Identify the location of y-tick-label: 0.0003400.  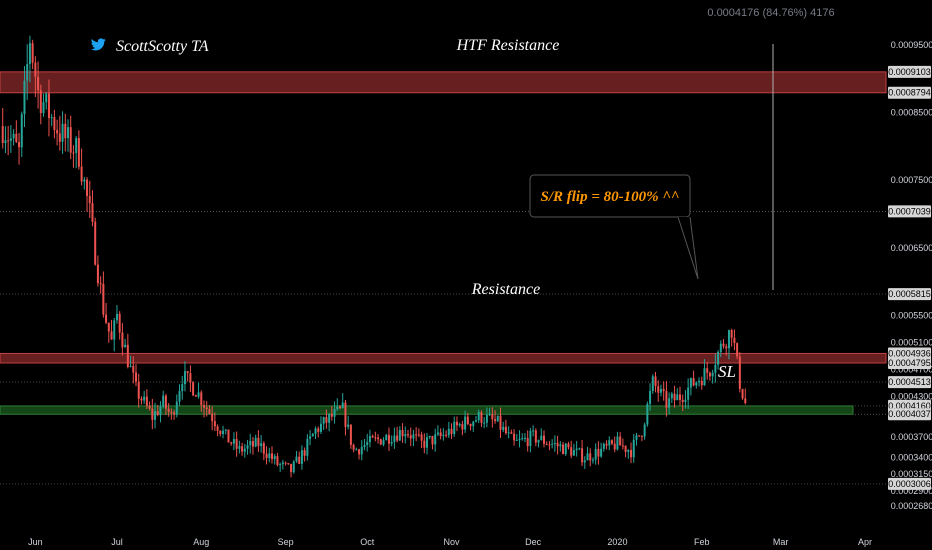
(911, 457).